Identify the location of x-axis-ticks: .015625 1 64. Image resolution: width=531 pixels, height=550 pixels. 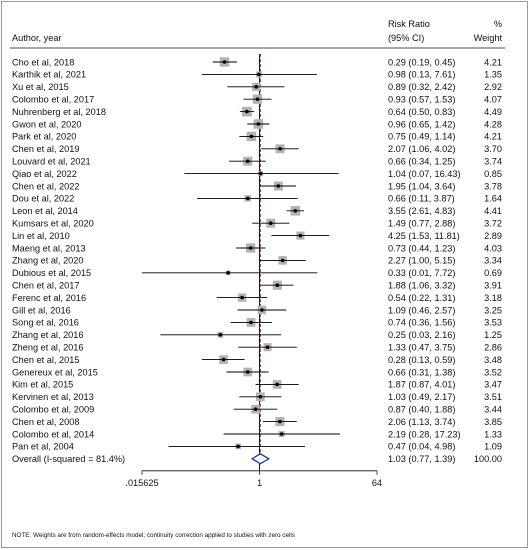
(253, 479).